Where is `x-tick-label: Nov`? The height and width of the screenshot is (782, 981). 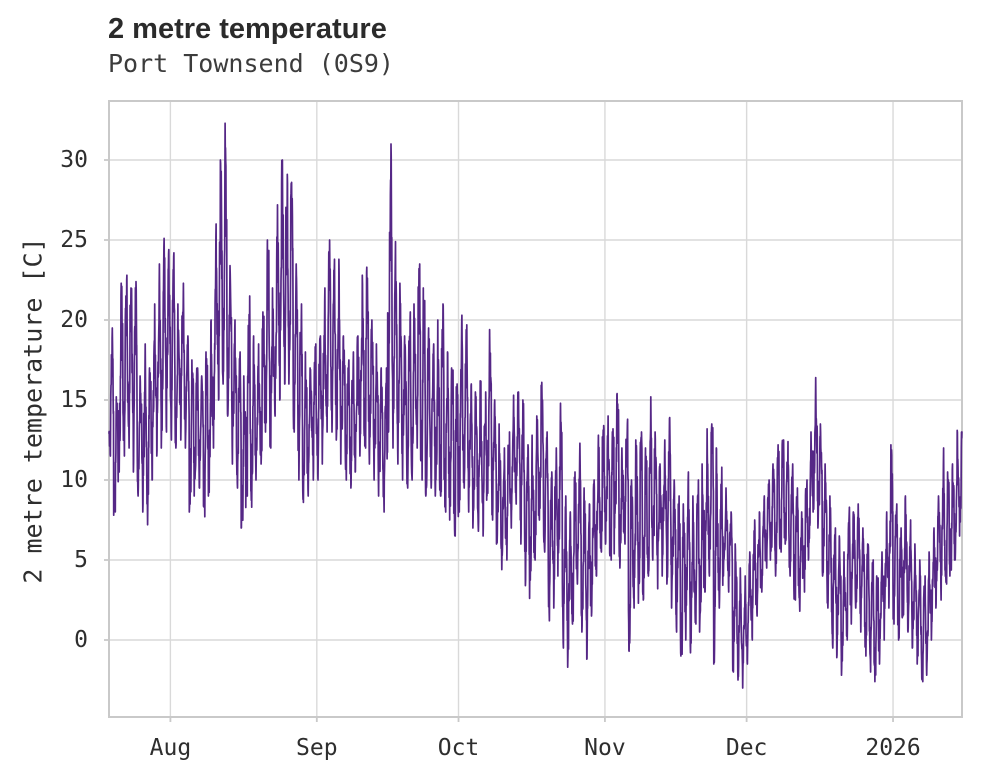
x-tick-label: Nov is located at coordinates (605, 748).